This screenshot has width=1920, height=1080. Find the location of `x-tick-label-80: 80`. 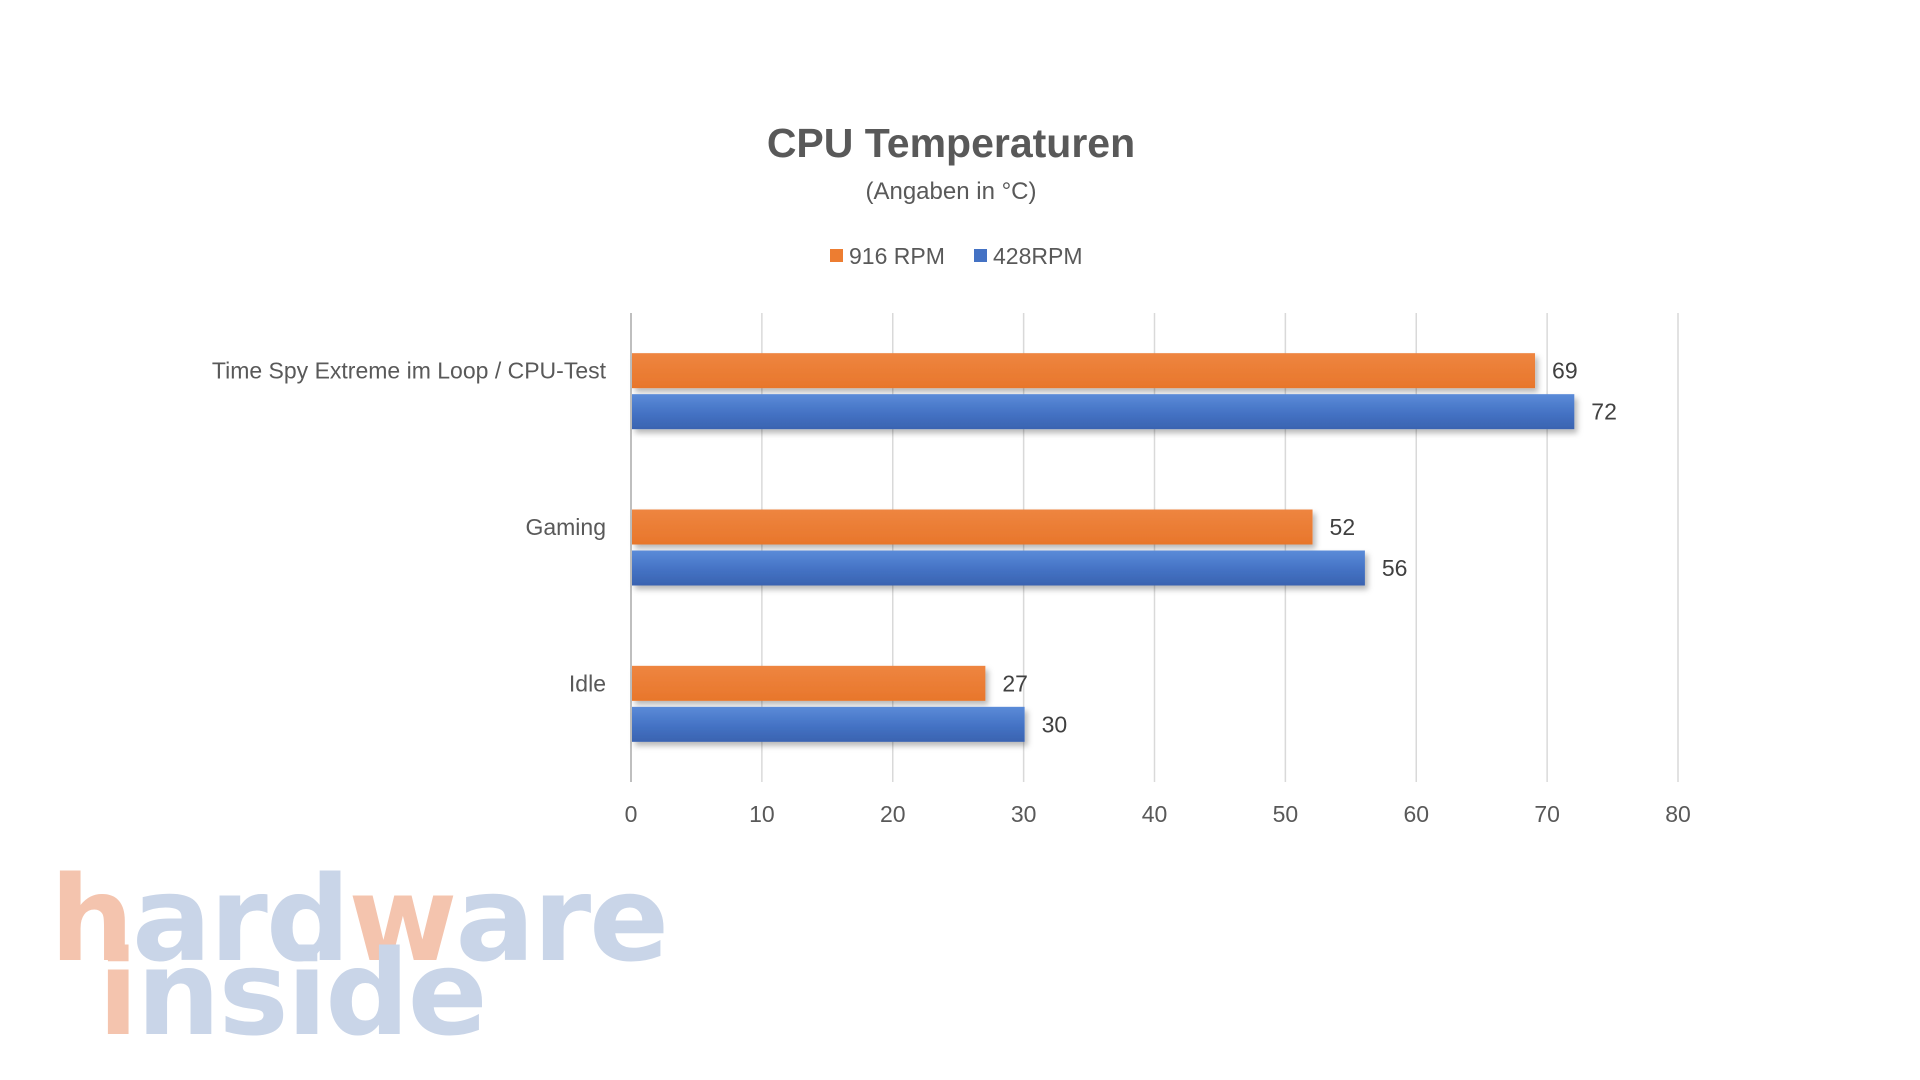

x-tick-label-80: 80 is located at coordinates (1678, 814).